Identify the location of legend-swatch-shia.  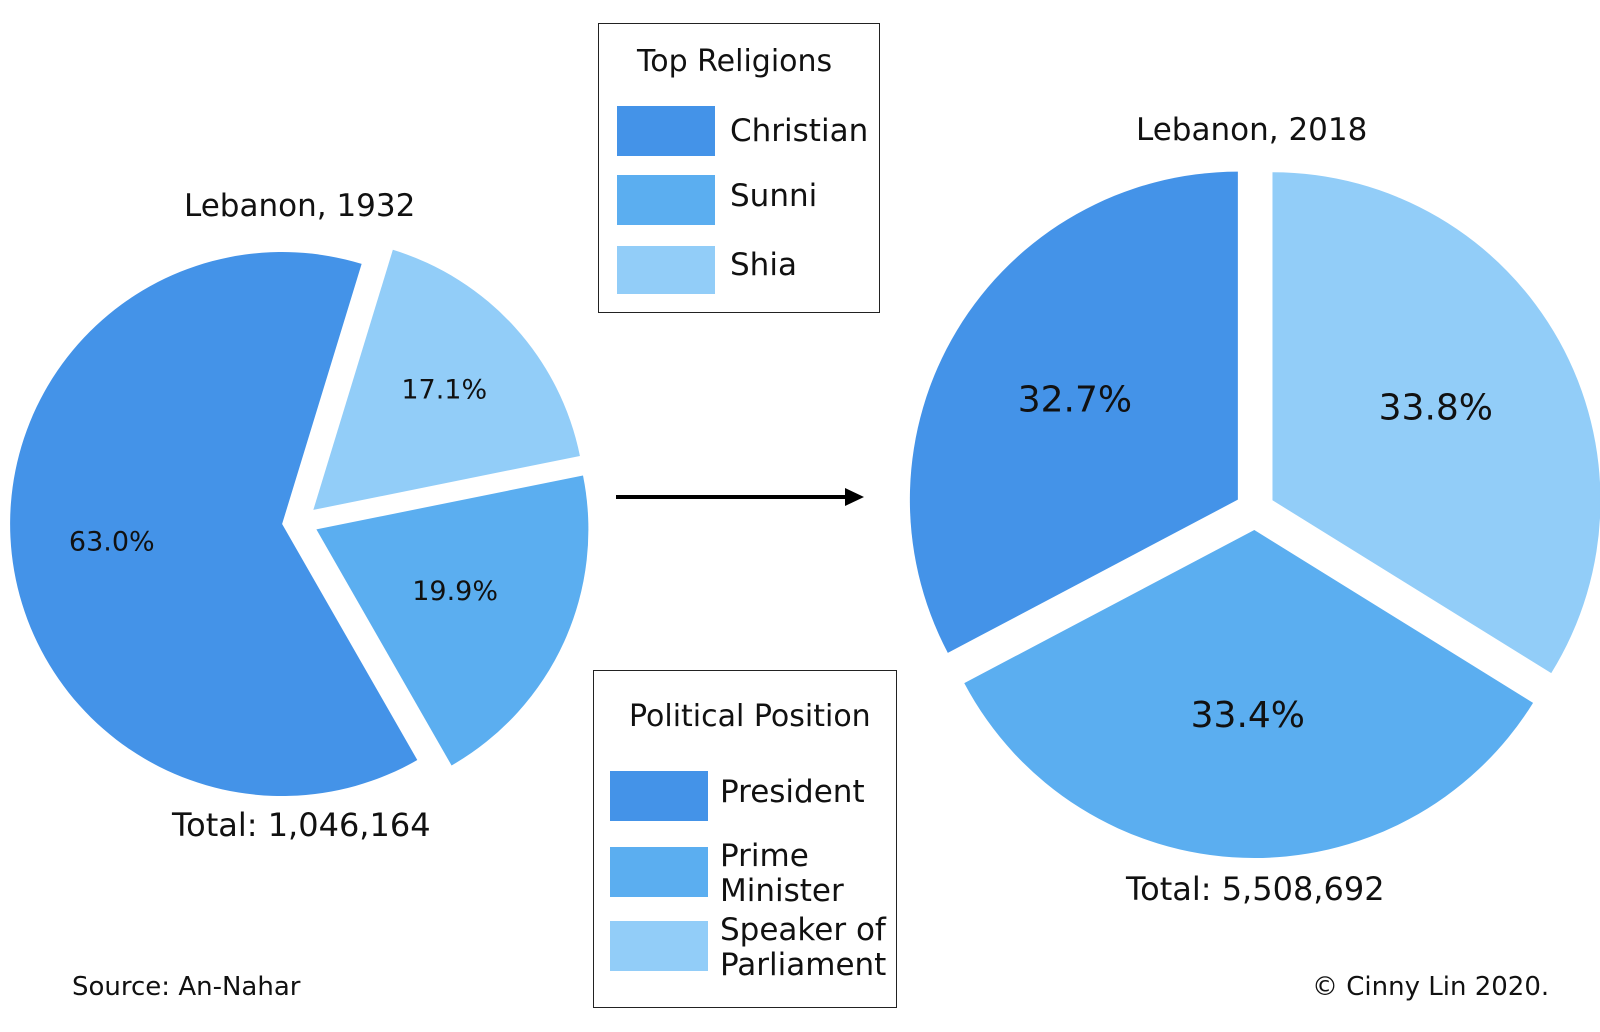
(666, 270).